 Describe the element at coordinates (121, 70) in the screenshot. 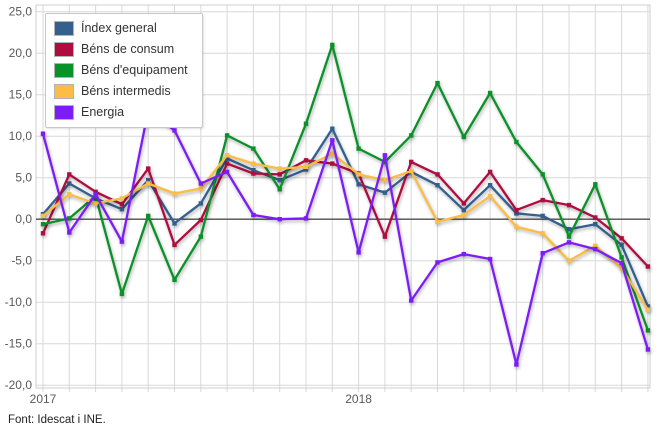

I see `legend-item-bens-d-equipament: Béns d'equipament` at that location.